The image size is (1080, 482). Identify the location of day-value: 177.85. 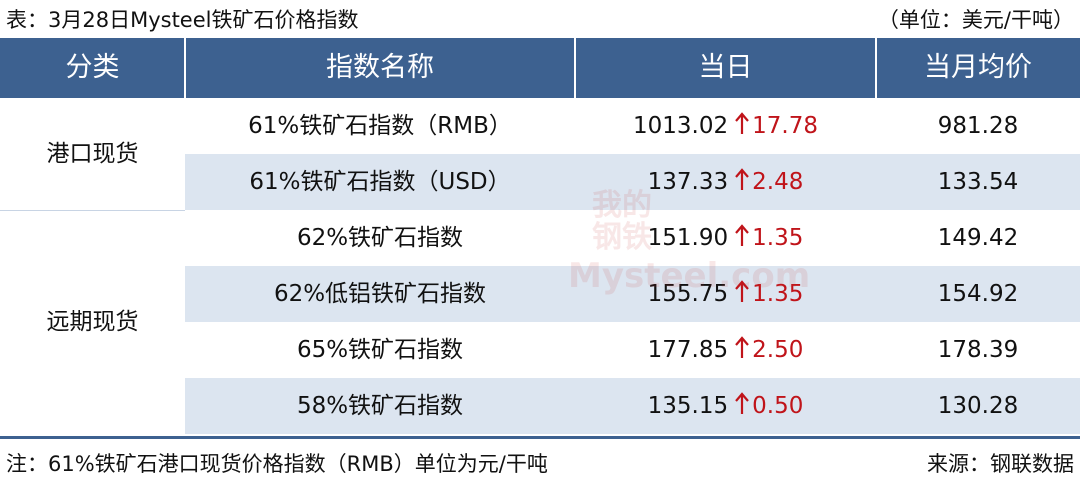
(688, 350).